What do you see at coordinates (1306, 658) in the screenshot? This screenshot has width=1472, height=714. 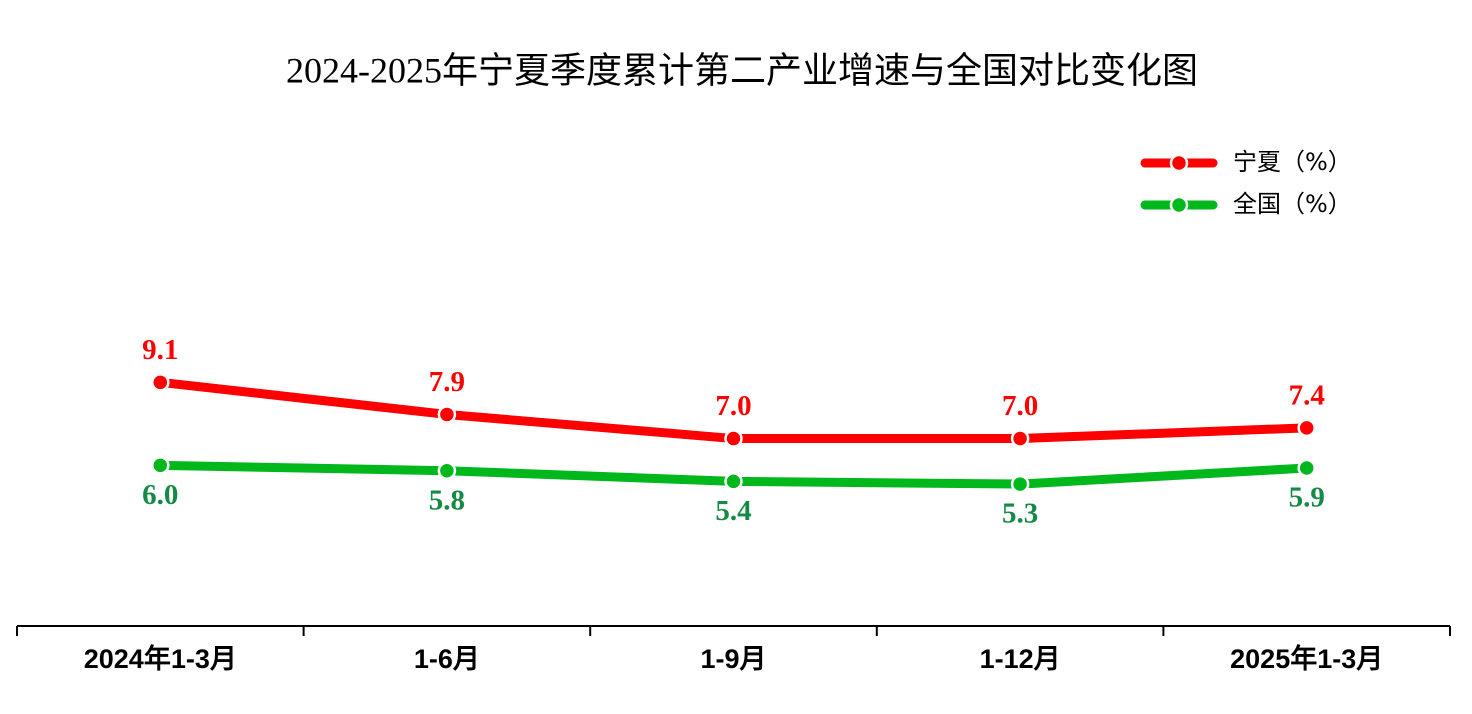 I see `x-tick-label: 2025年1-3月` at bounding box center [1306, 658].